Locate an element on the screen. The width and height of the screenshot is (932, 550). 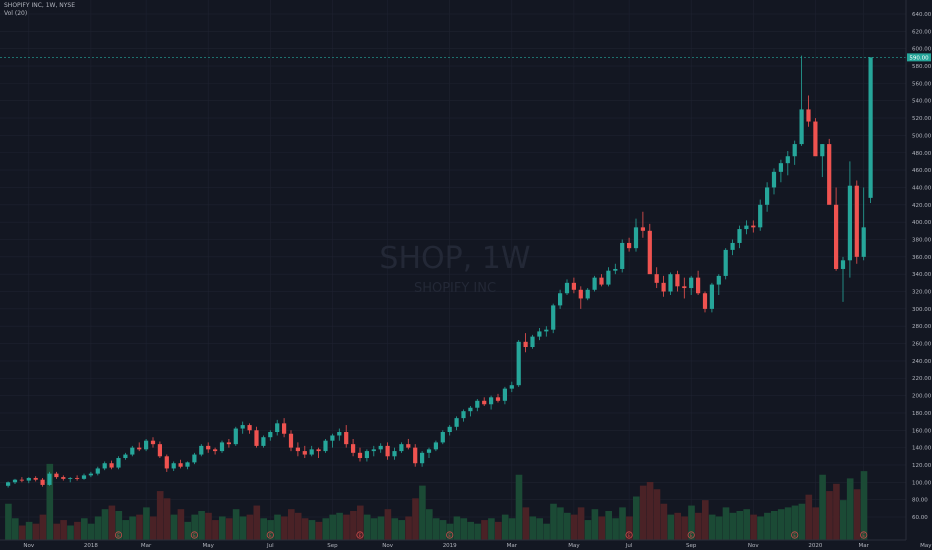
volume-indicator-label: Vol (20) is located at coordinates (16, 13).